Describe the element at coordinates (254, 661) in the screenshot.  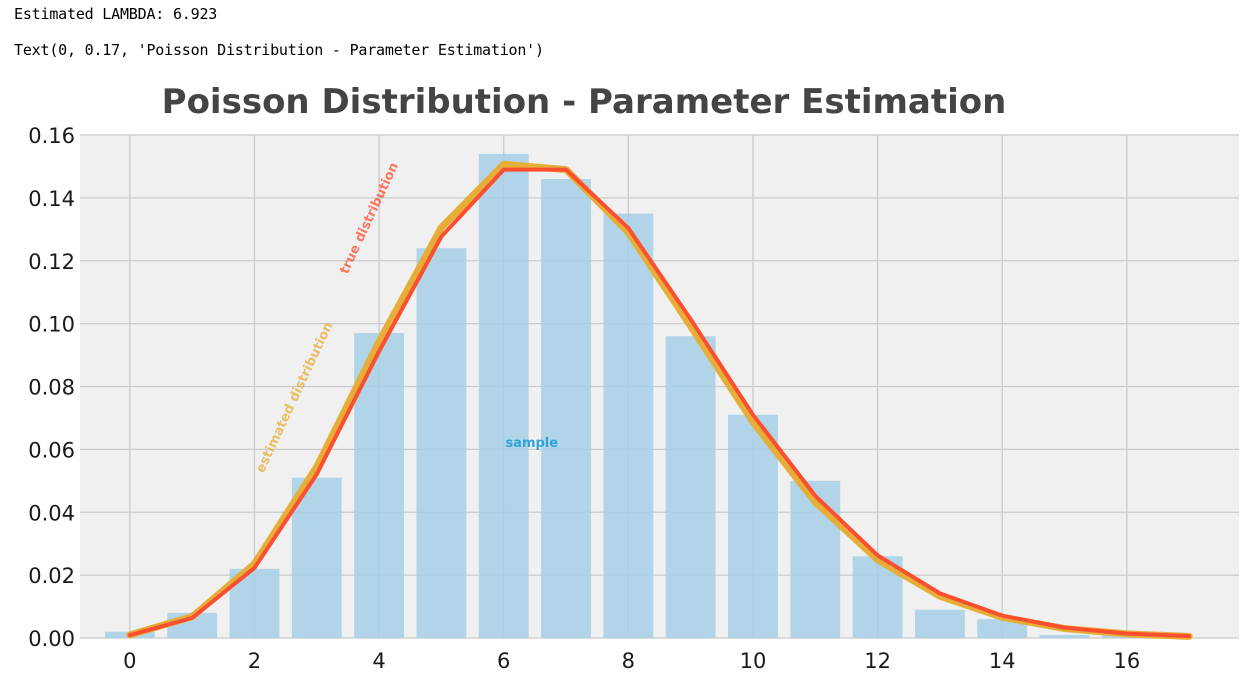
I see `x-tick-label-2: 2` at that location.